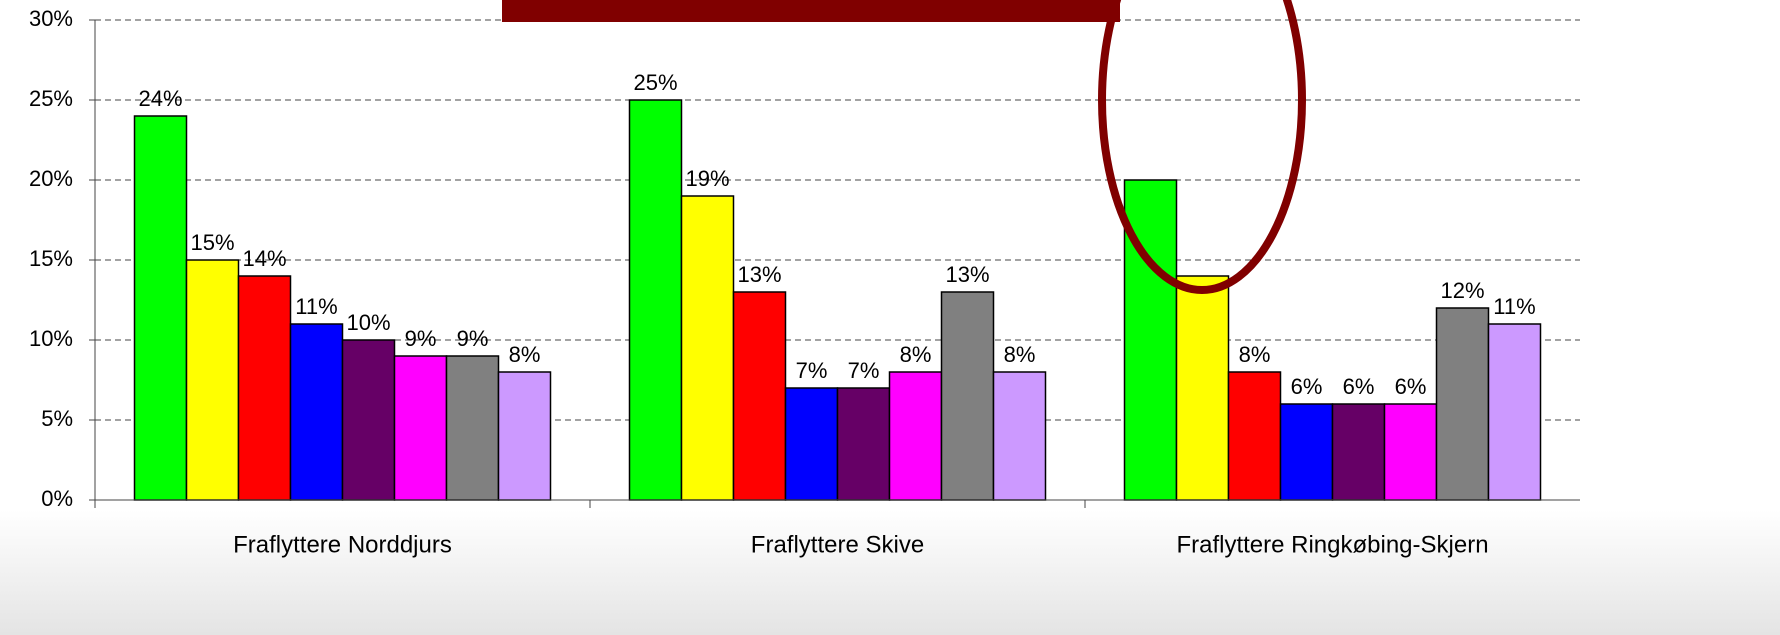  Describe the element at coordinates (1202, 147) in the screenshot. I see `highlight-ellipse` at that location.